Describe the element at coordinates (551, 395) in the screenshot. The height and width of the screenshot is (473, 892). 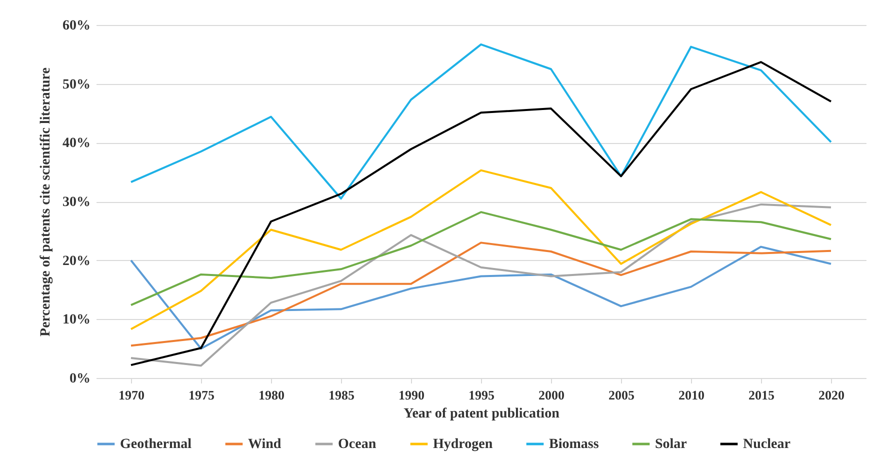
I see `x-tick-label: 2000` at that location.